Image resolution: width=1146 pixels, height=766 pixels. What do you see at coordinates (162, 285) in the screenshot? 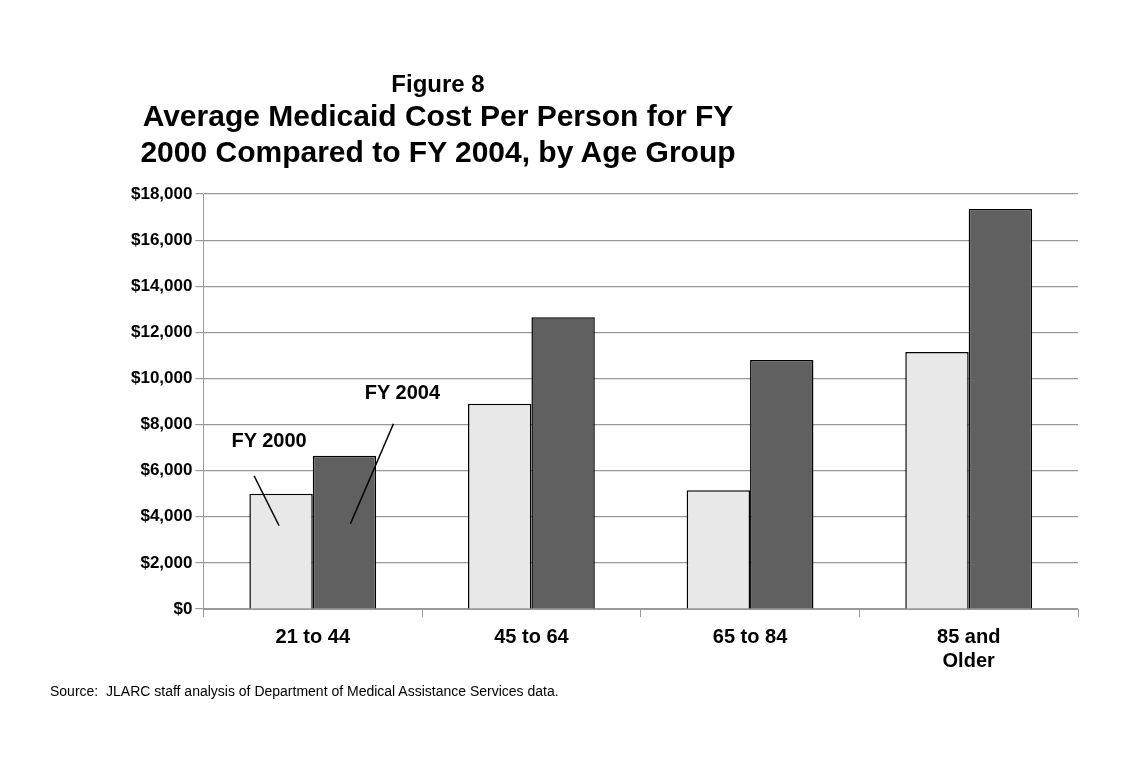
I see `y-tick-label: $14,000` at bounding box center [162, 285].